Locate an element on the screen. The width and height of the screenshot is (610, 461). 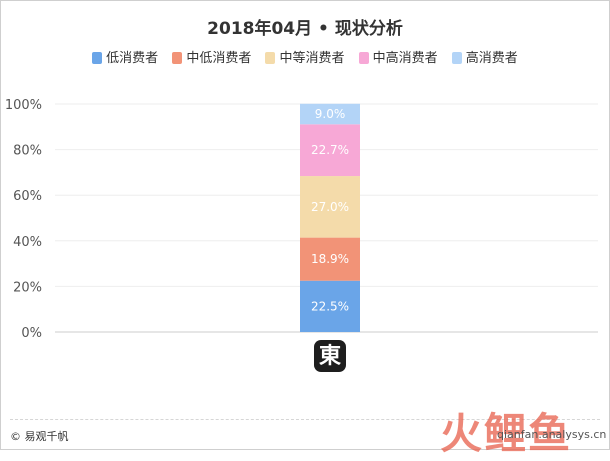
legend-item-mid-low: 中低消费者 is located at coordinates (211, 56).